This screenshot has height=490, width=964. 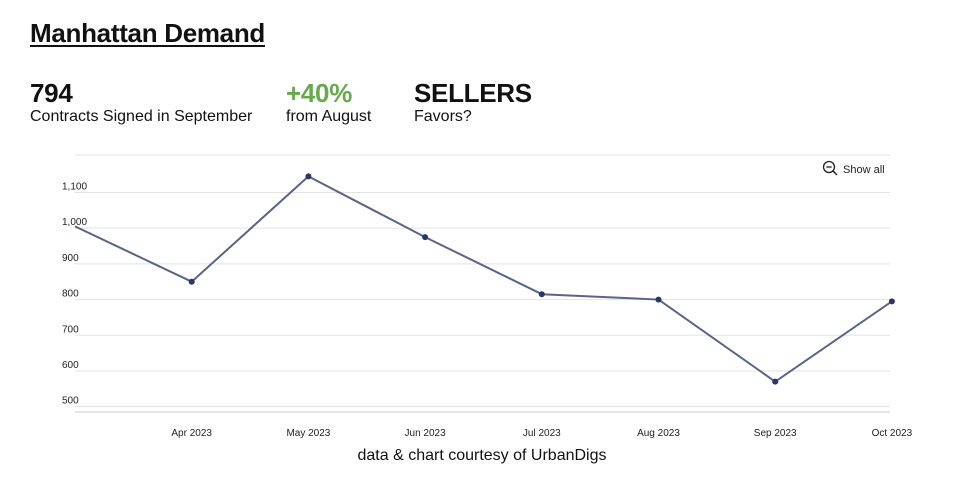 What do you see at coordinates (191, 433) in the screenshot?
I see `x-tick-label: Apr 2023` at bounding box center [191, 433].